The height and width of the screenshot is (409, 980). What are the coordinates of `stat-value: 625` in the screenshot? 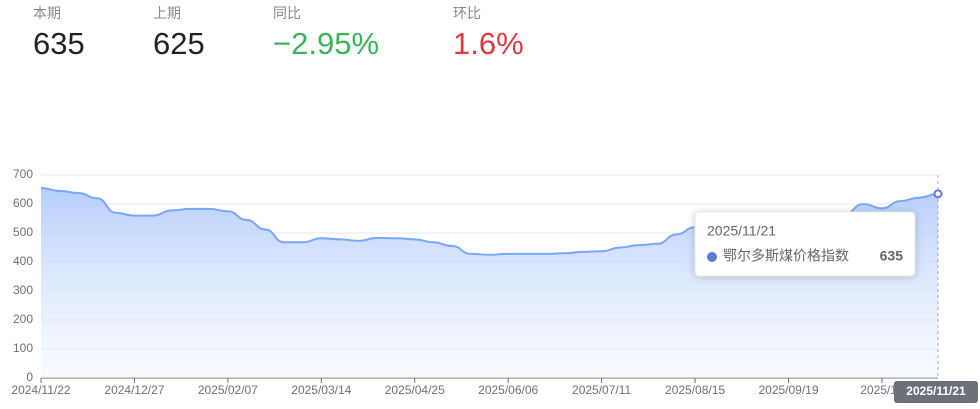 It's located at (179, 43).